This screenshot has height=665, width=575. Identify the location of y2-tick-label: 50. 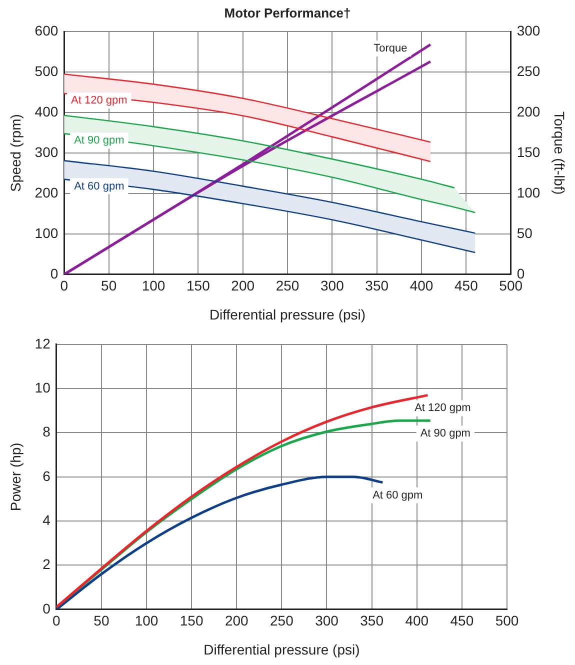
(524, 232).